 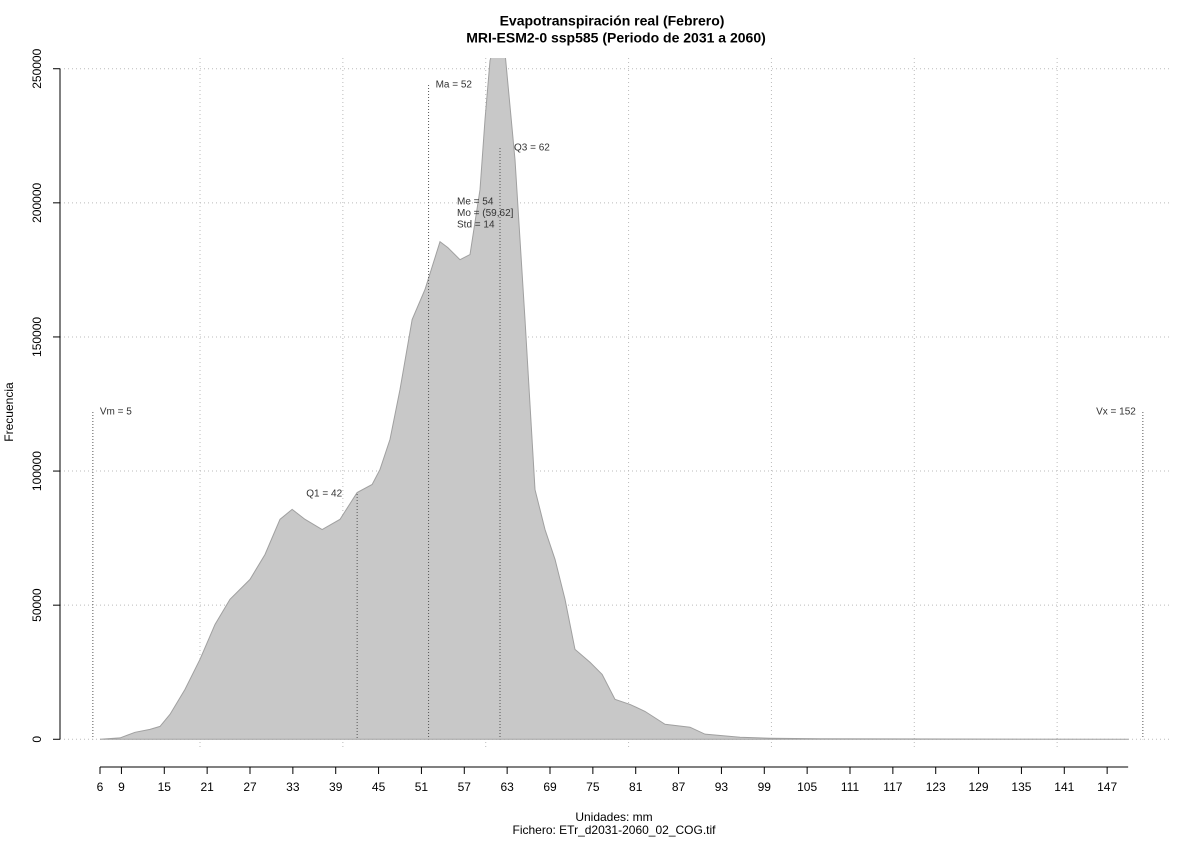 I want to click on x-tick-label: 9, so click(x=121, y=787).